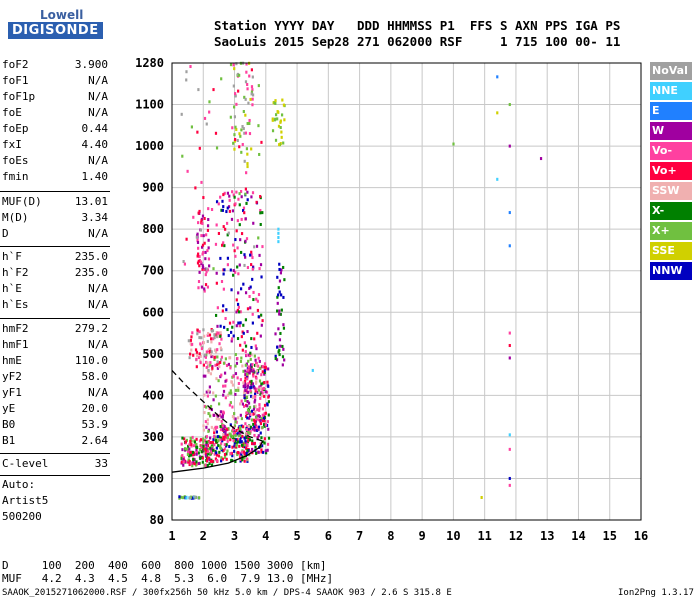  I want to click on parameter-value: 33, so click(101, 463).